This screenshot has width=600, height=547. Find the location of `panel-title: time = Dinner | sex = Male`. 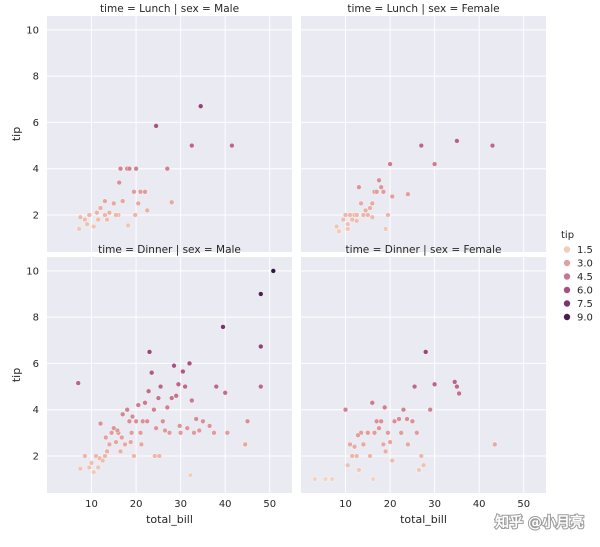

panel-title: time = Dinner | sex = Male is located at coordinates (169, 250).